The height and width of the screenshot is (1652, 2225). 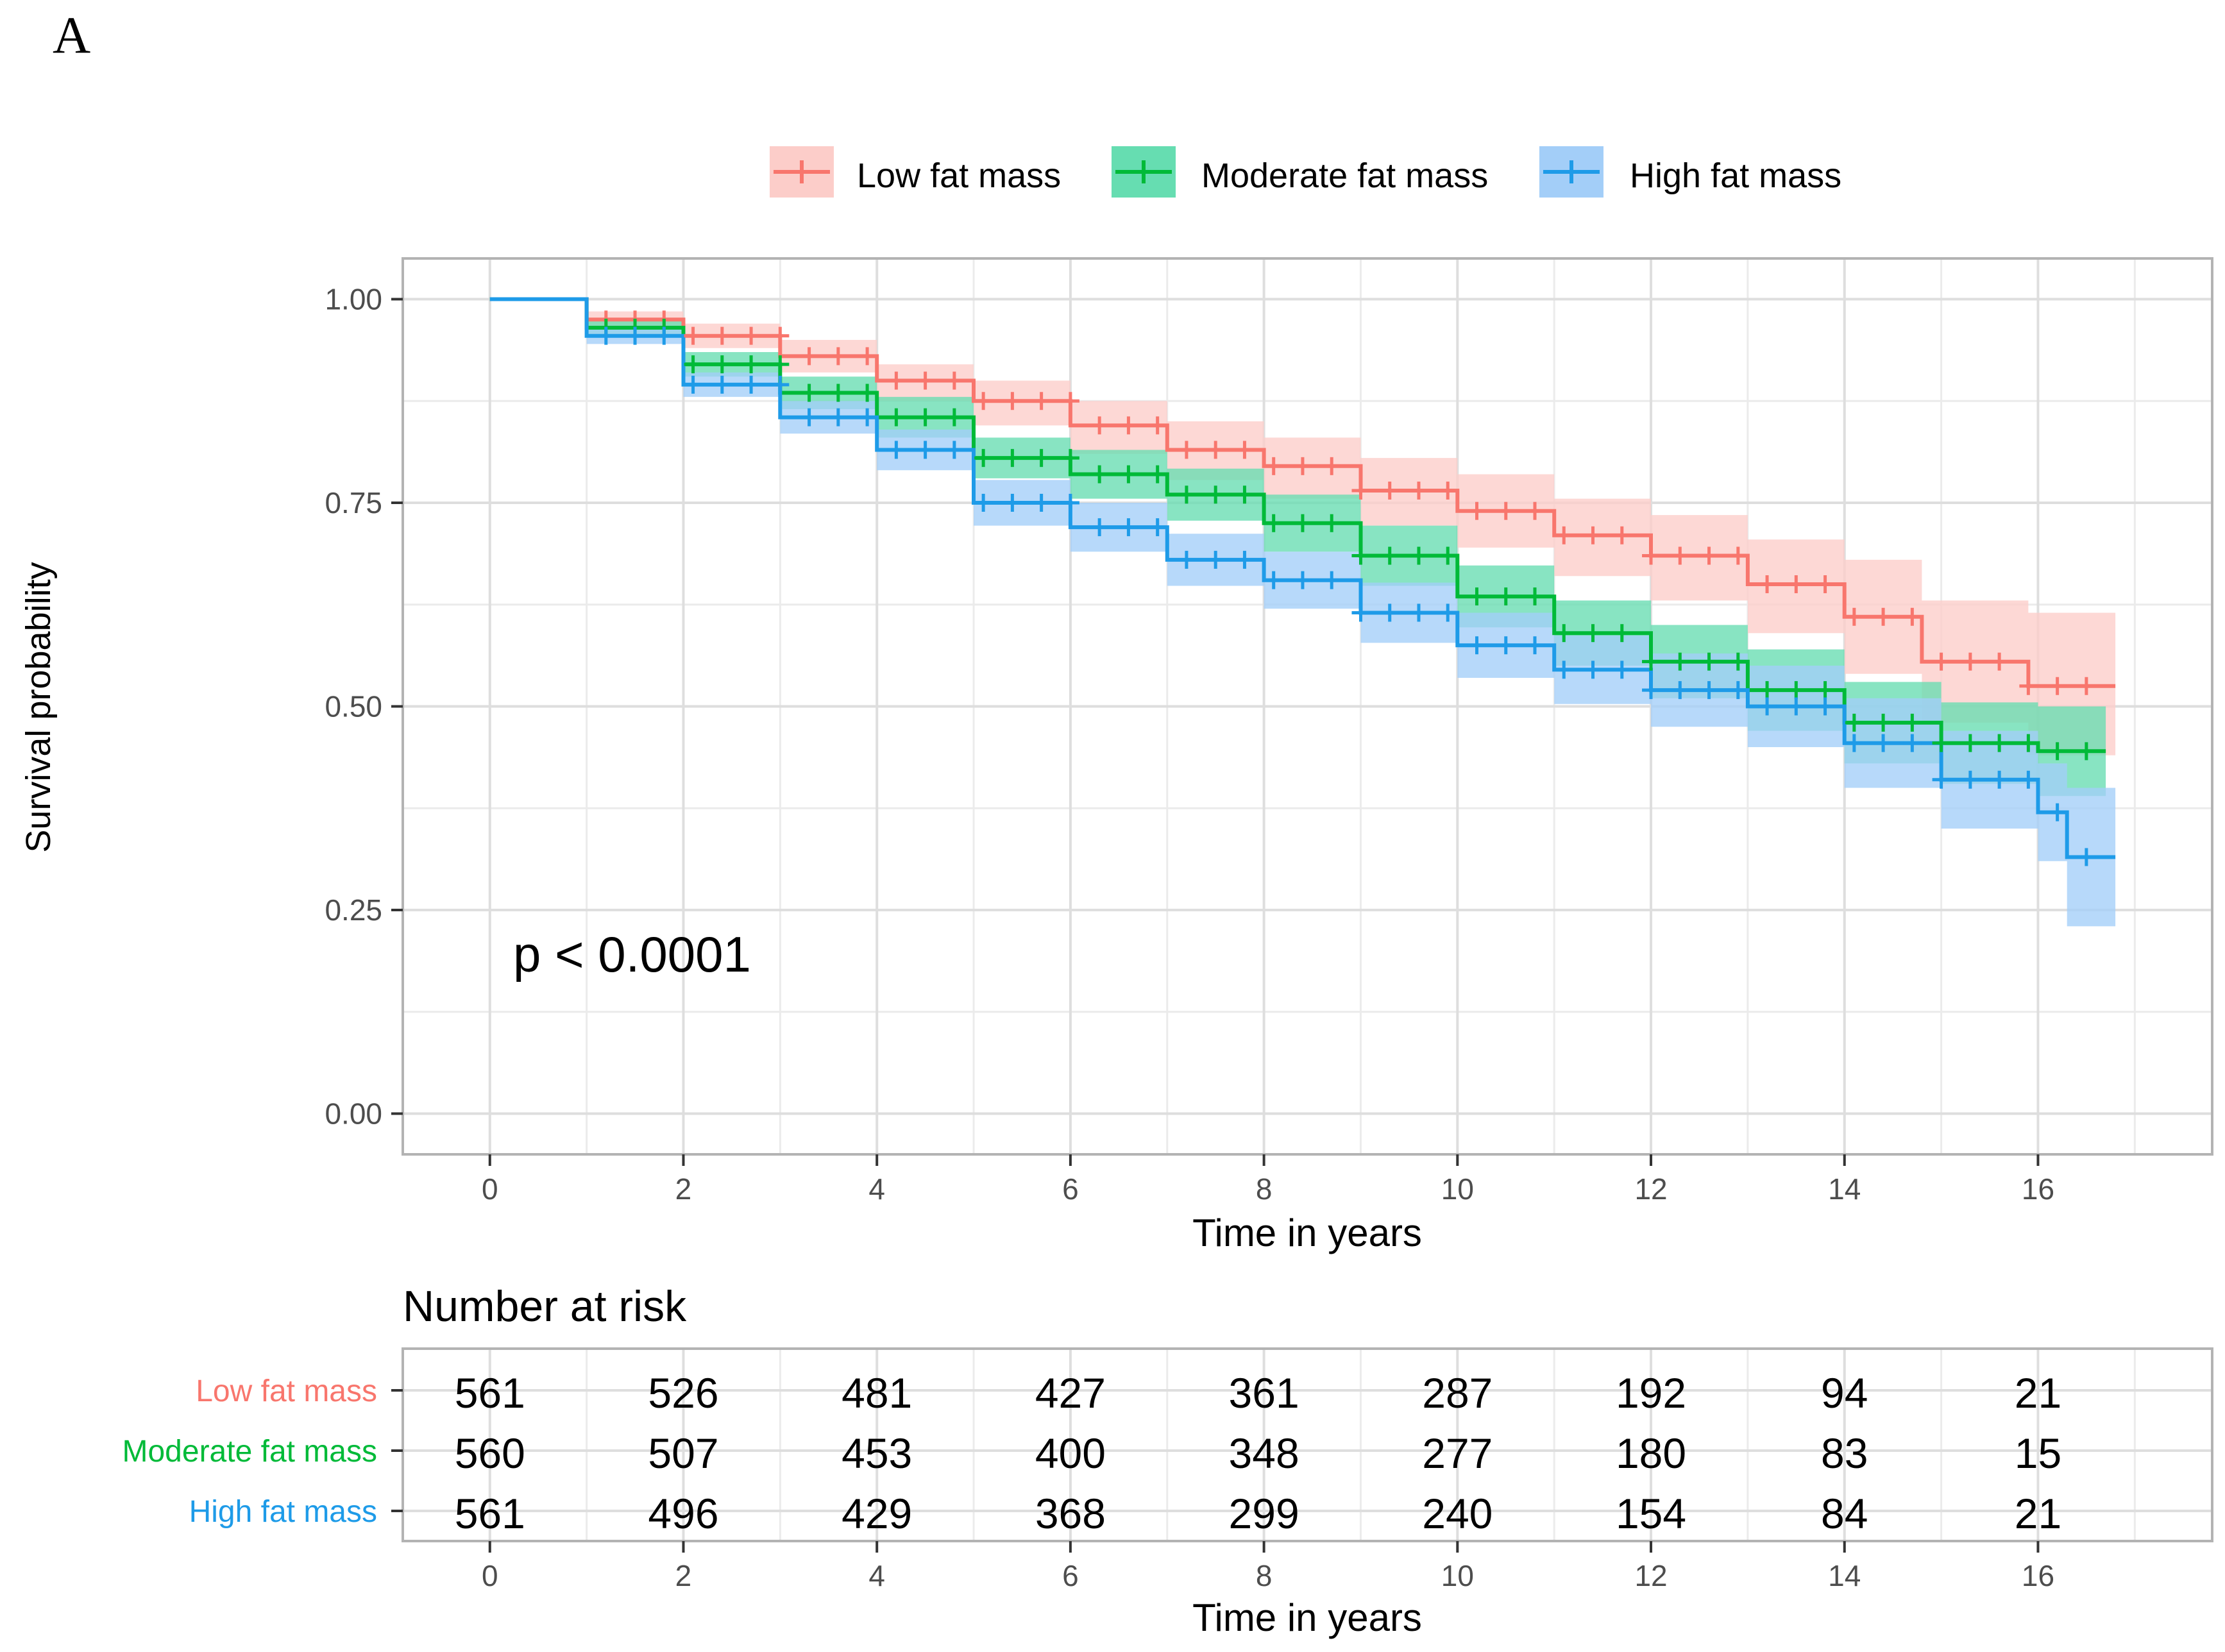 What do you see at coordinates (632, 954) in the screenshot?
I see `p-value-annotation: p < 0.0001` at bounding box center [632, 954].